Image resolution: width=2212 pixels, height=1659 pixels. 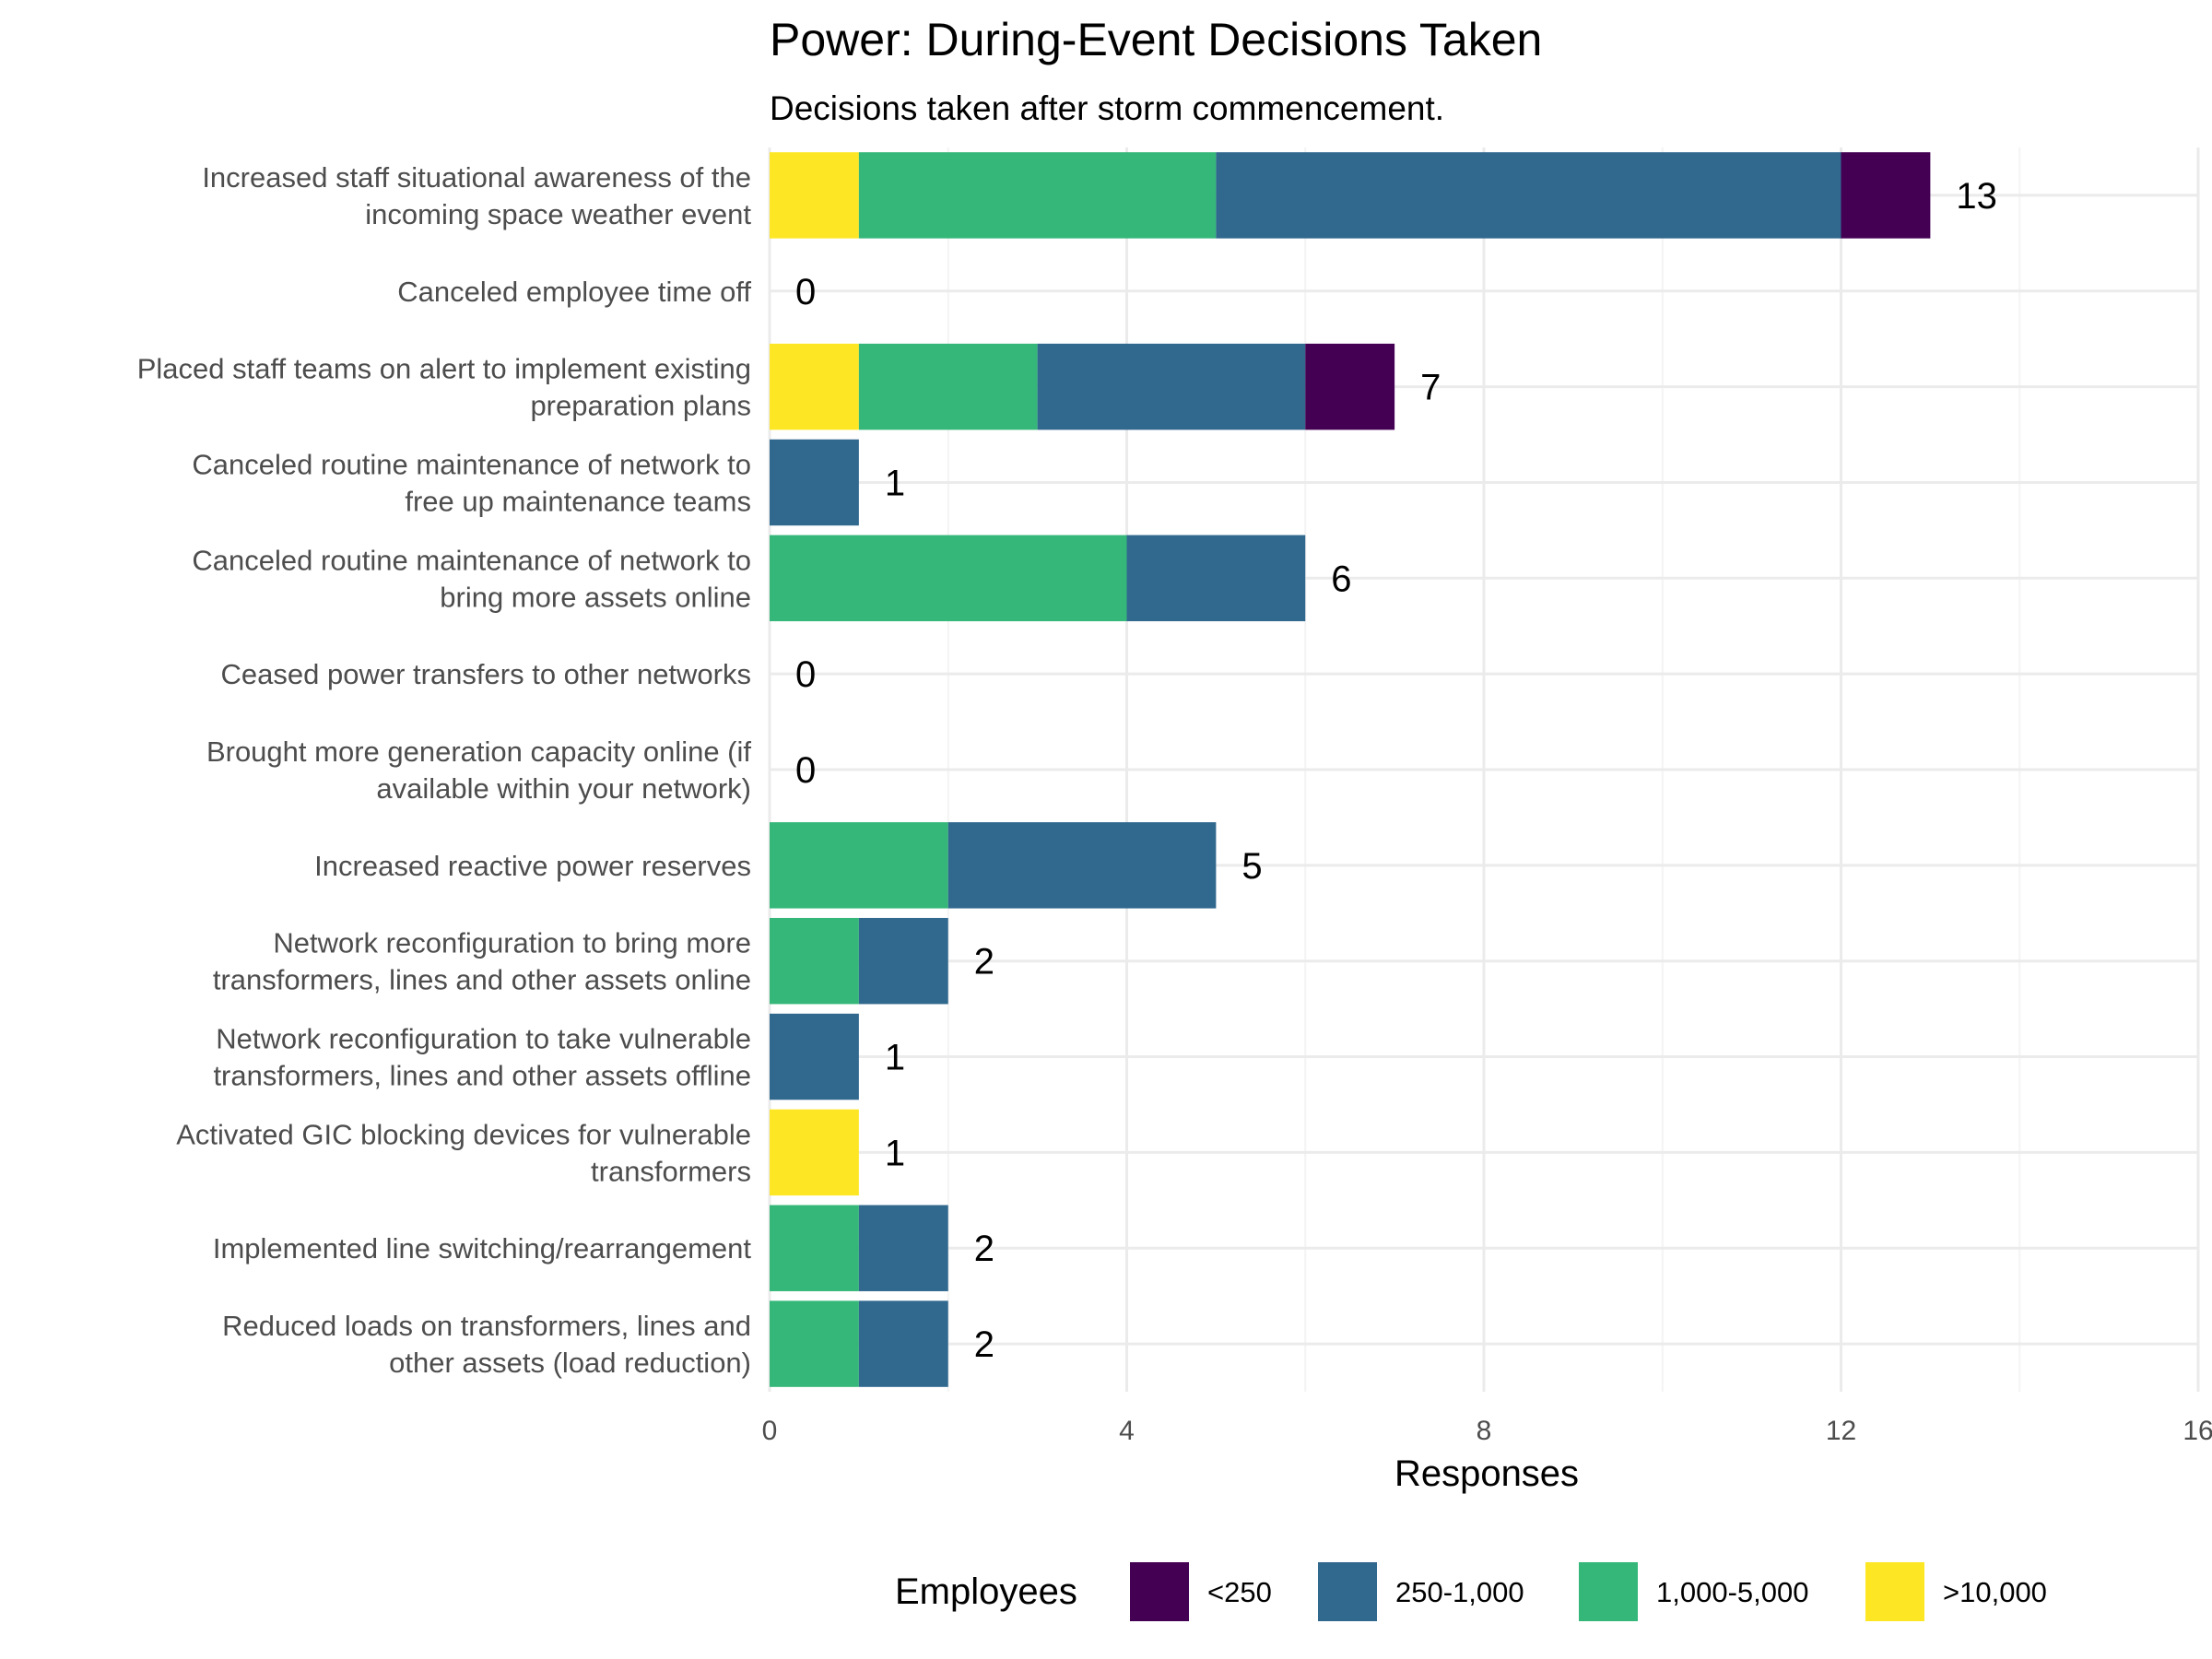 I want to click on x-tick-label: 4, so click(x=1127, y=1431).